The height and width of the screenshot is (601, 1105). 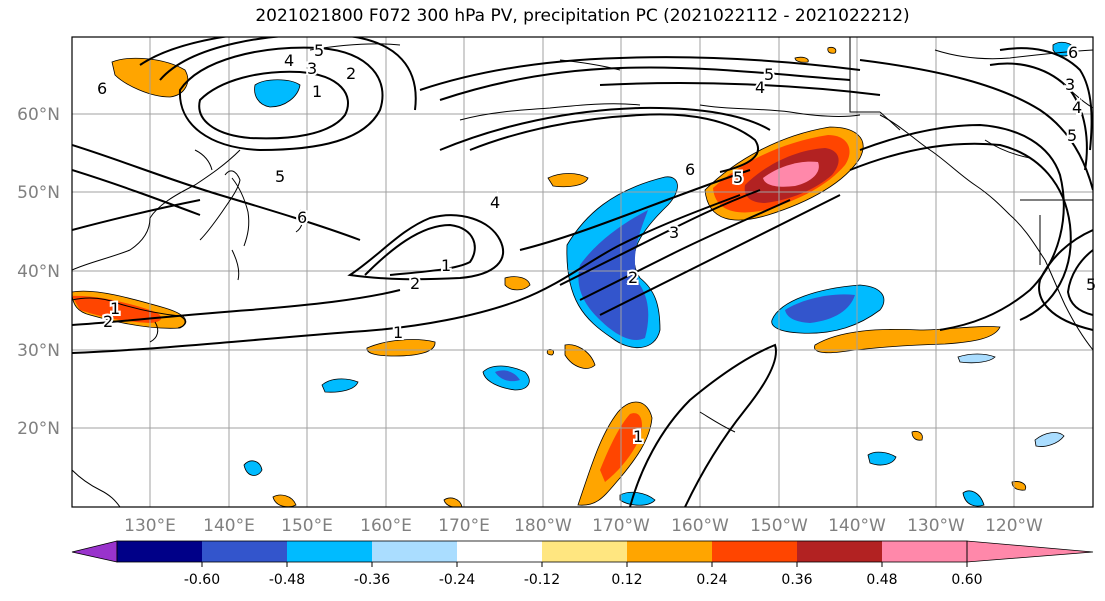 I want to click on colorbar-tick-label: 0.12, so click(x=626, y=580).